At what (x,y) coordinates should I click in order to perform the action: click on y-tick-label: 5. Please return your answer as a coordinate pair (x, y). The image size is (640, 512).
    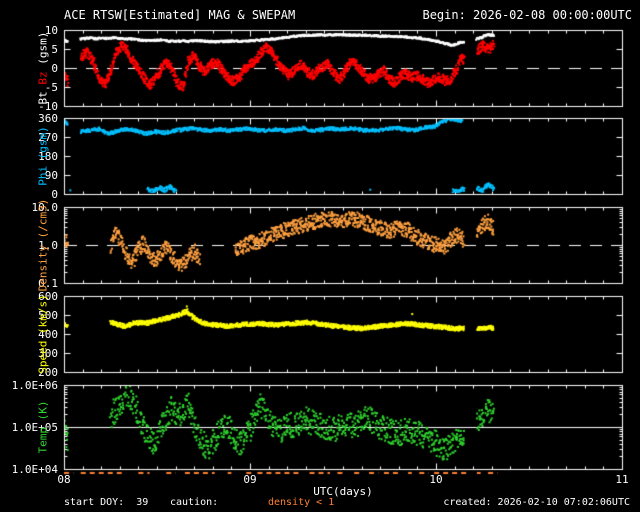
    Looking at the image, I should click on (54, 49).